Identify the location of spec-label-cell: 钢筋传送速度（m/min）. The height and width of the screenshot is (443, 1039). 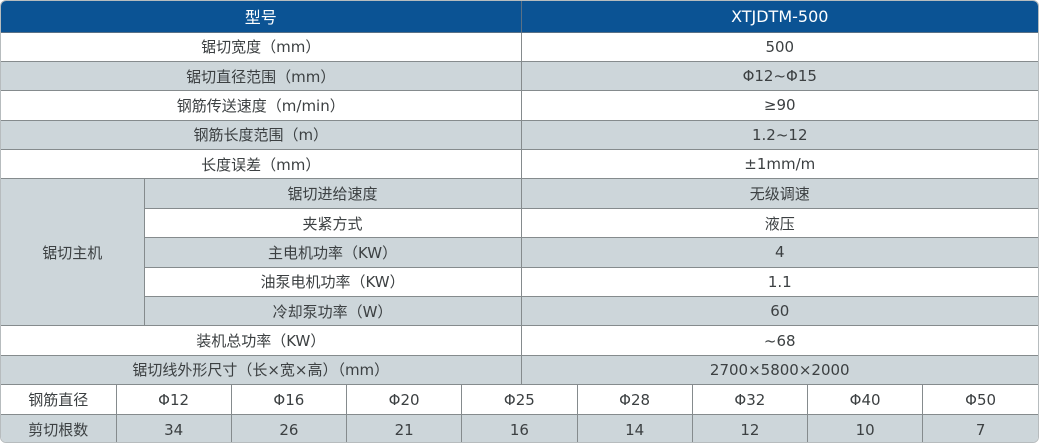
(261, 105).